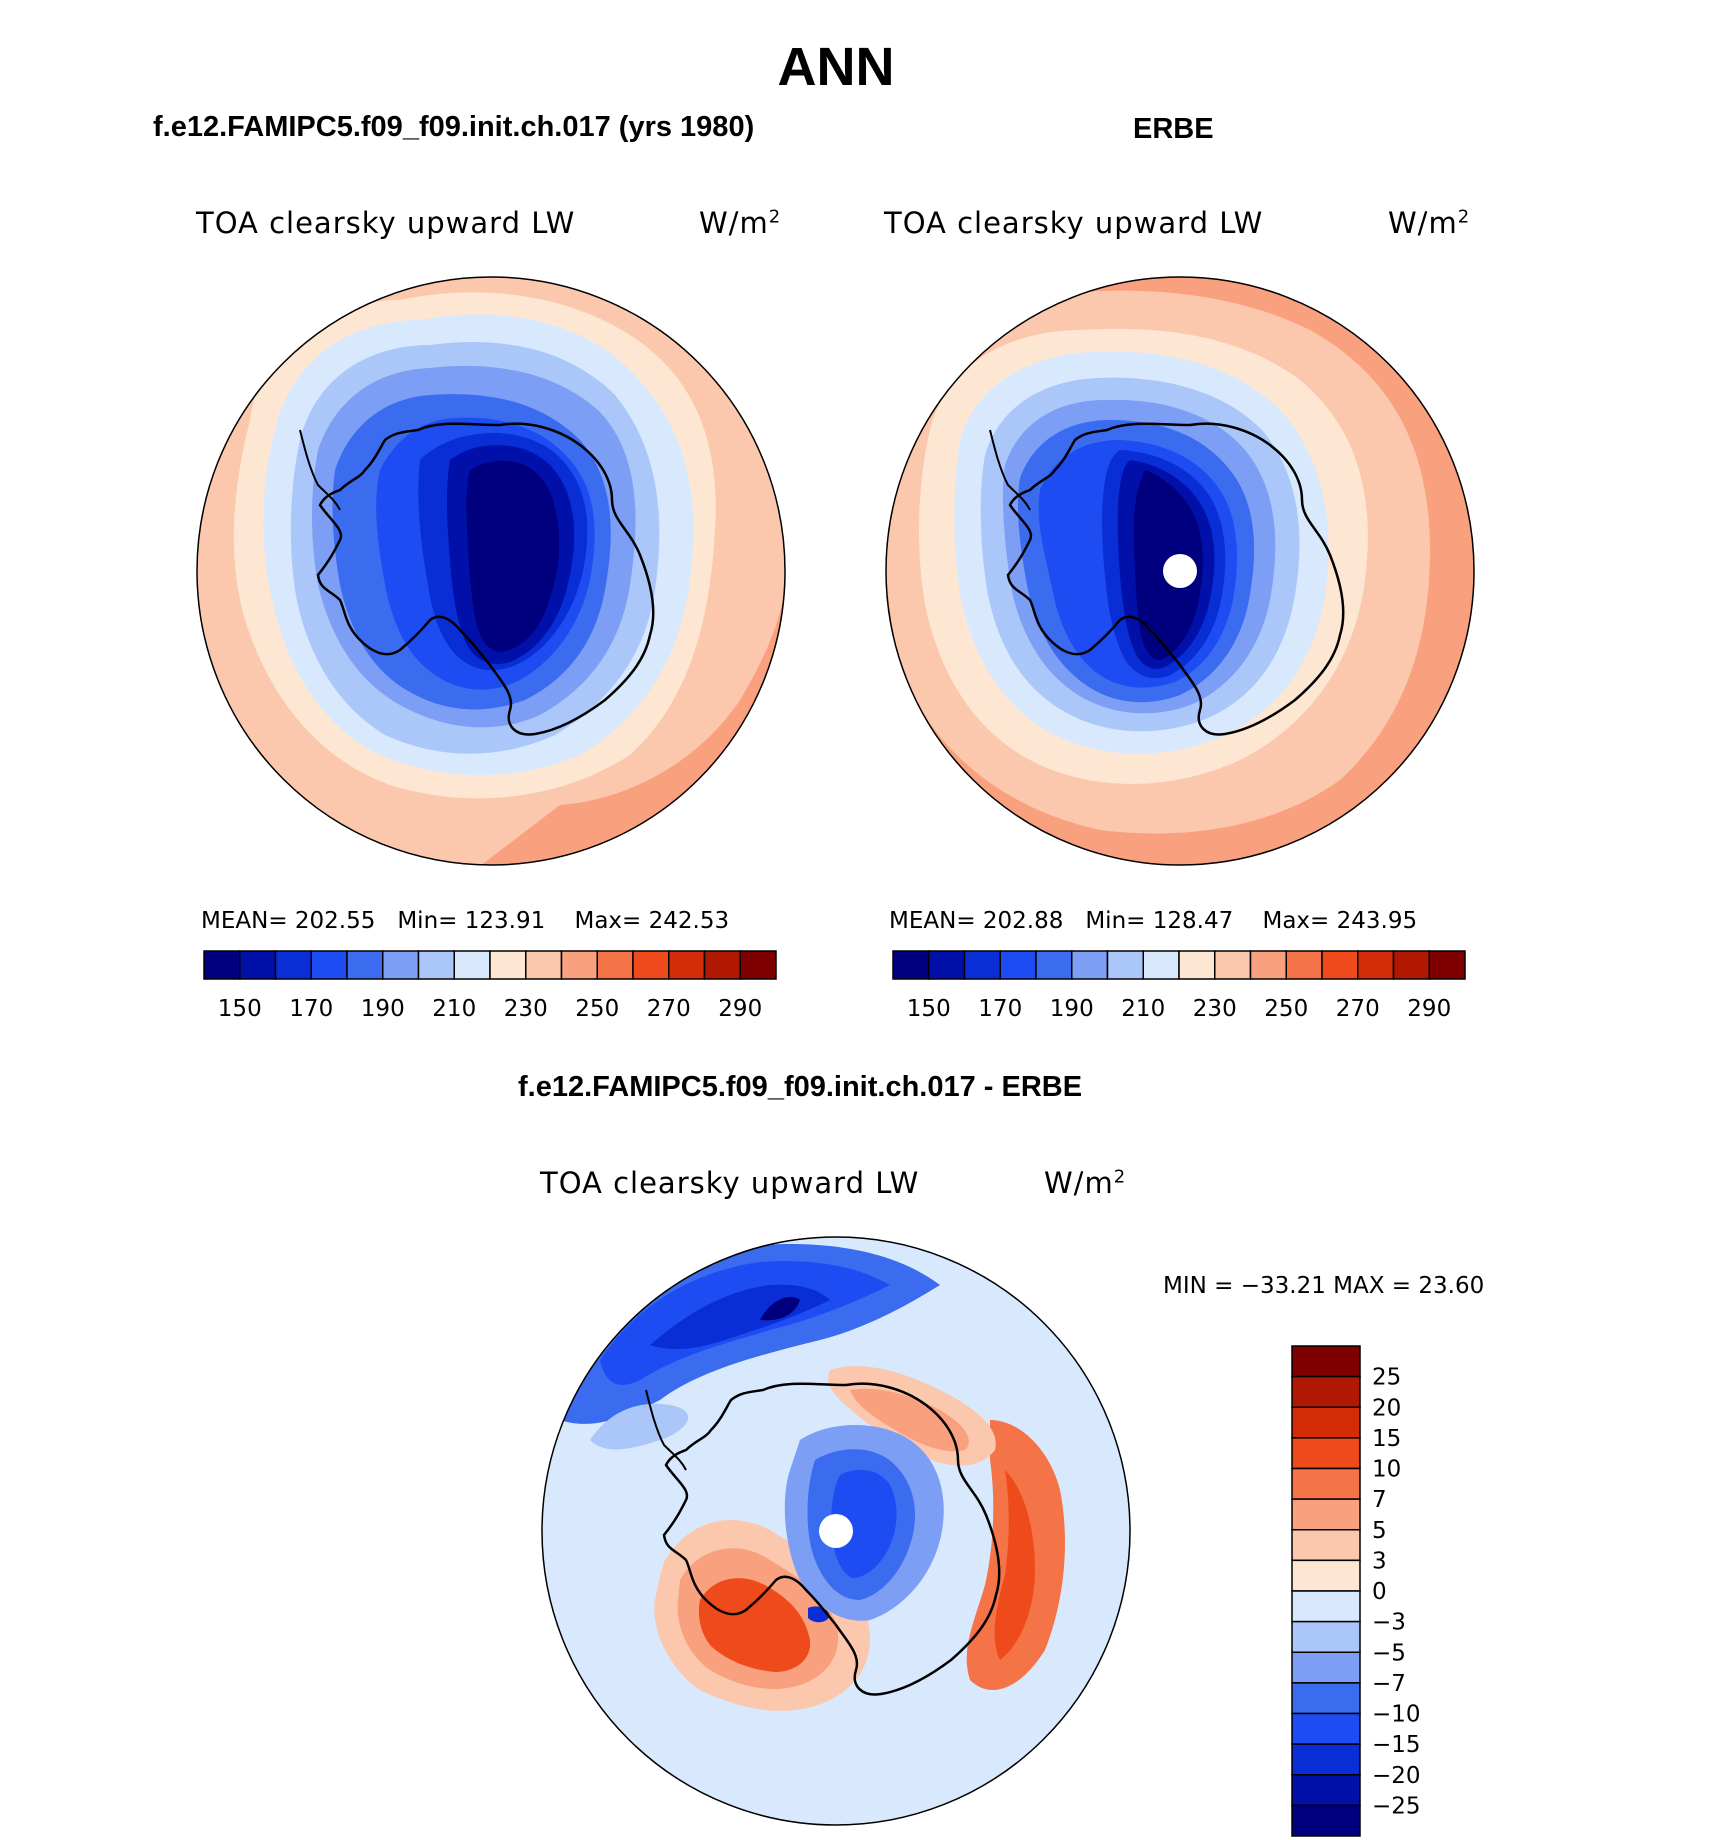 The height and width of the screenshot is (1840, 1710). What do you see at coordinates (1379, 1500) in the screenshot?
I see `diff-colorbar-tick-label: 7` at bounding box center [1379, 1500].